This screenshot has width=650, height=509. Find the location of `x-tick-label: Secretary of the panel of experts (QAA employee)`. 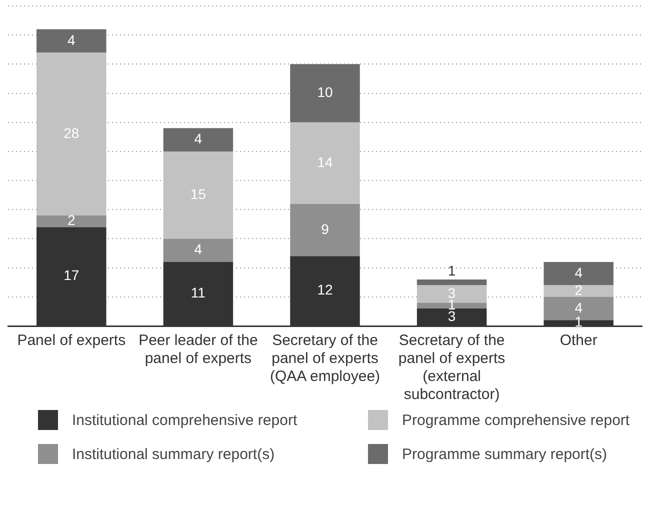

x-tick-label: Secretary of the panel of experts (QAA employee) is located at coordinates (325, 359).